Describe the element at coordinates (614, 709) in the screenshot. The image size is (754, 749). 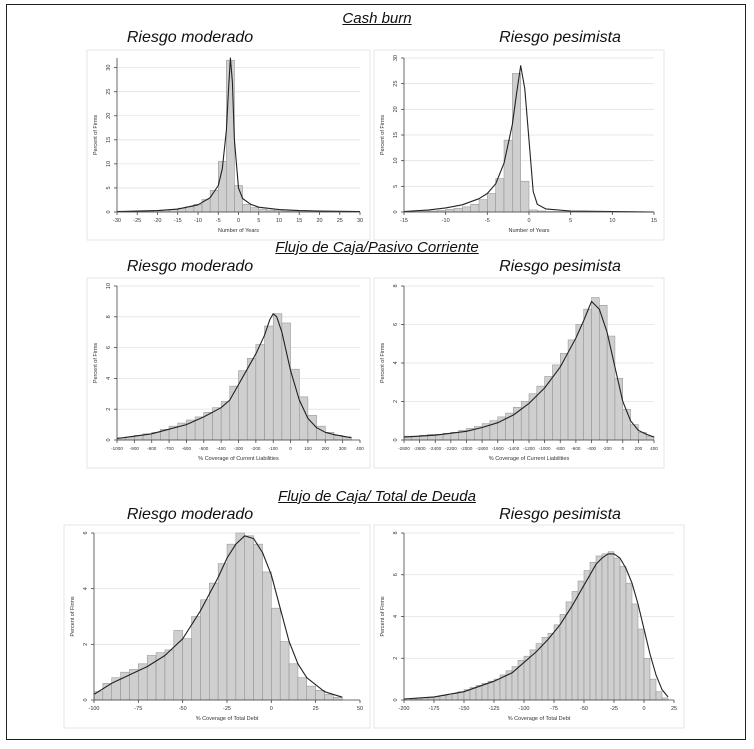
I see `x-tick-label: -25` at that location.